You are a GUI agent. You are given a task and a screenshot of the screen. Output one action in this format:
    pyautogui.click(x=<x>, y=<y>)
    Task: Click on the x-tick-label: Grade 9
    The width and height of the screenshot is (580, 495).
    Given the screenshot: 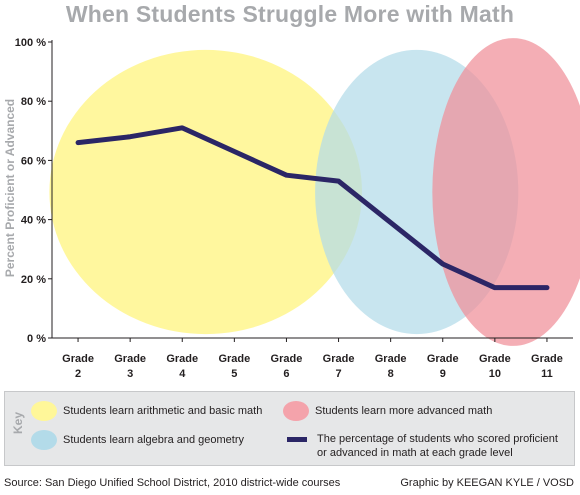 What is the action you would take?
    pyautogui.click(x=443, y=366)
    